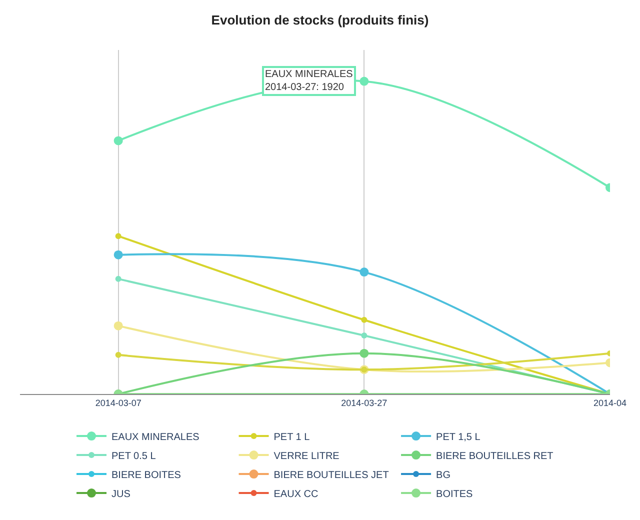 Image resolution: width=640 pixels, height=520 pixels. I want to click on x-tick-label: 2014-03-27, so click(364, 403).